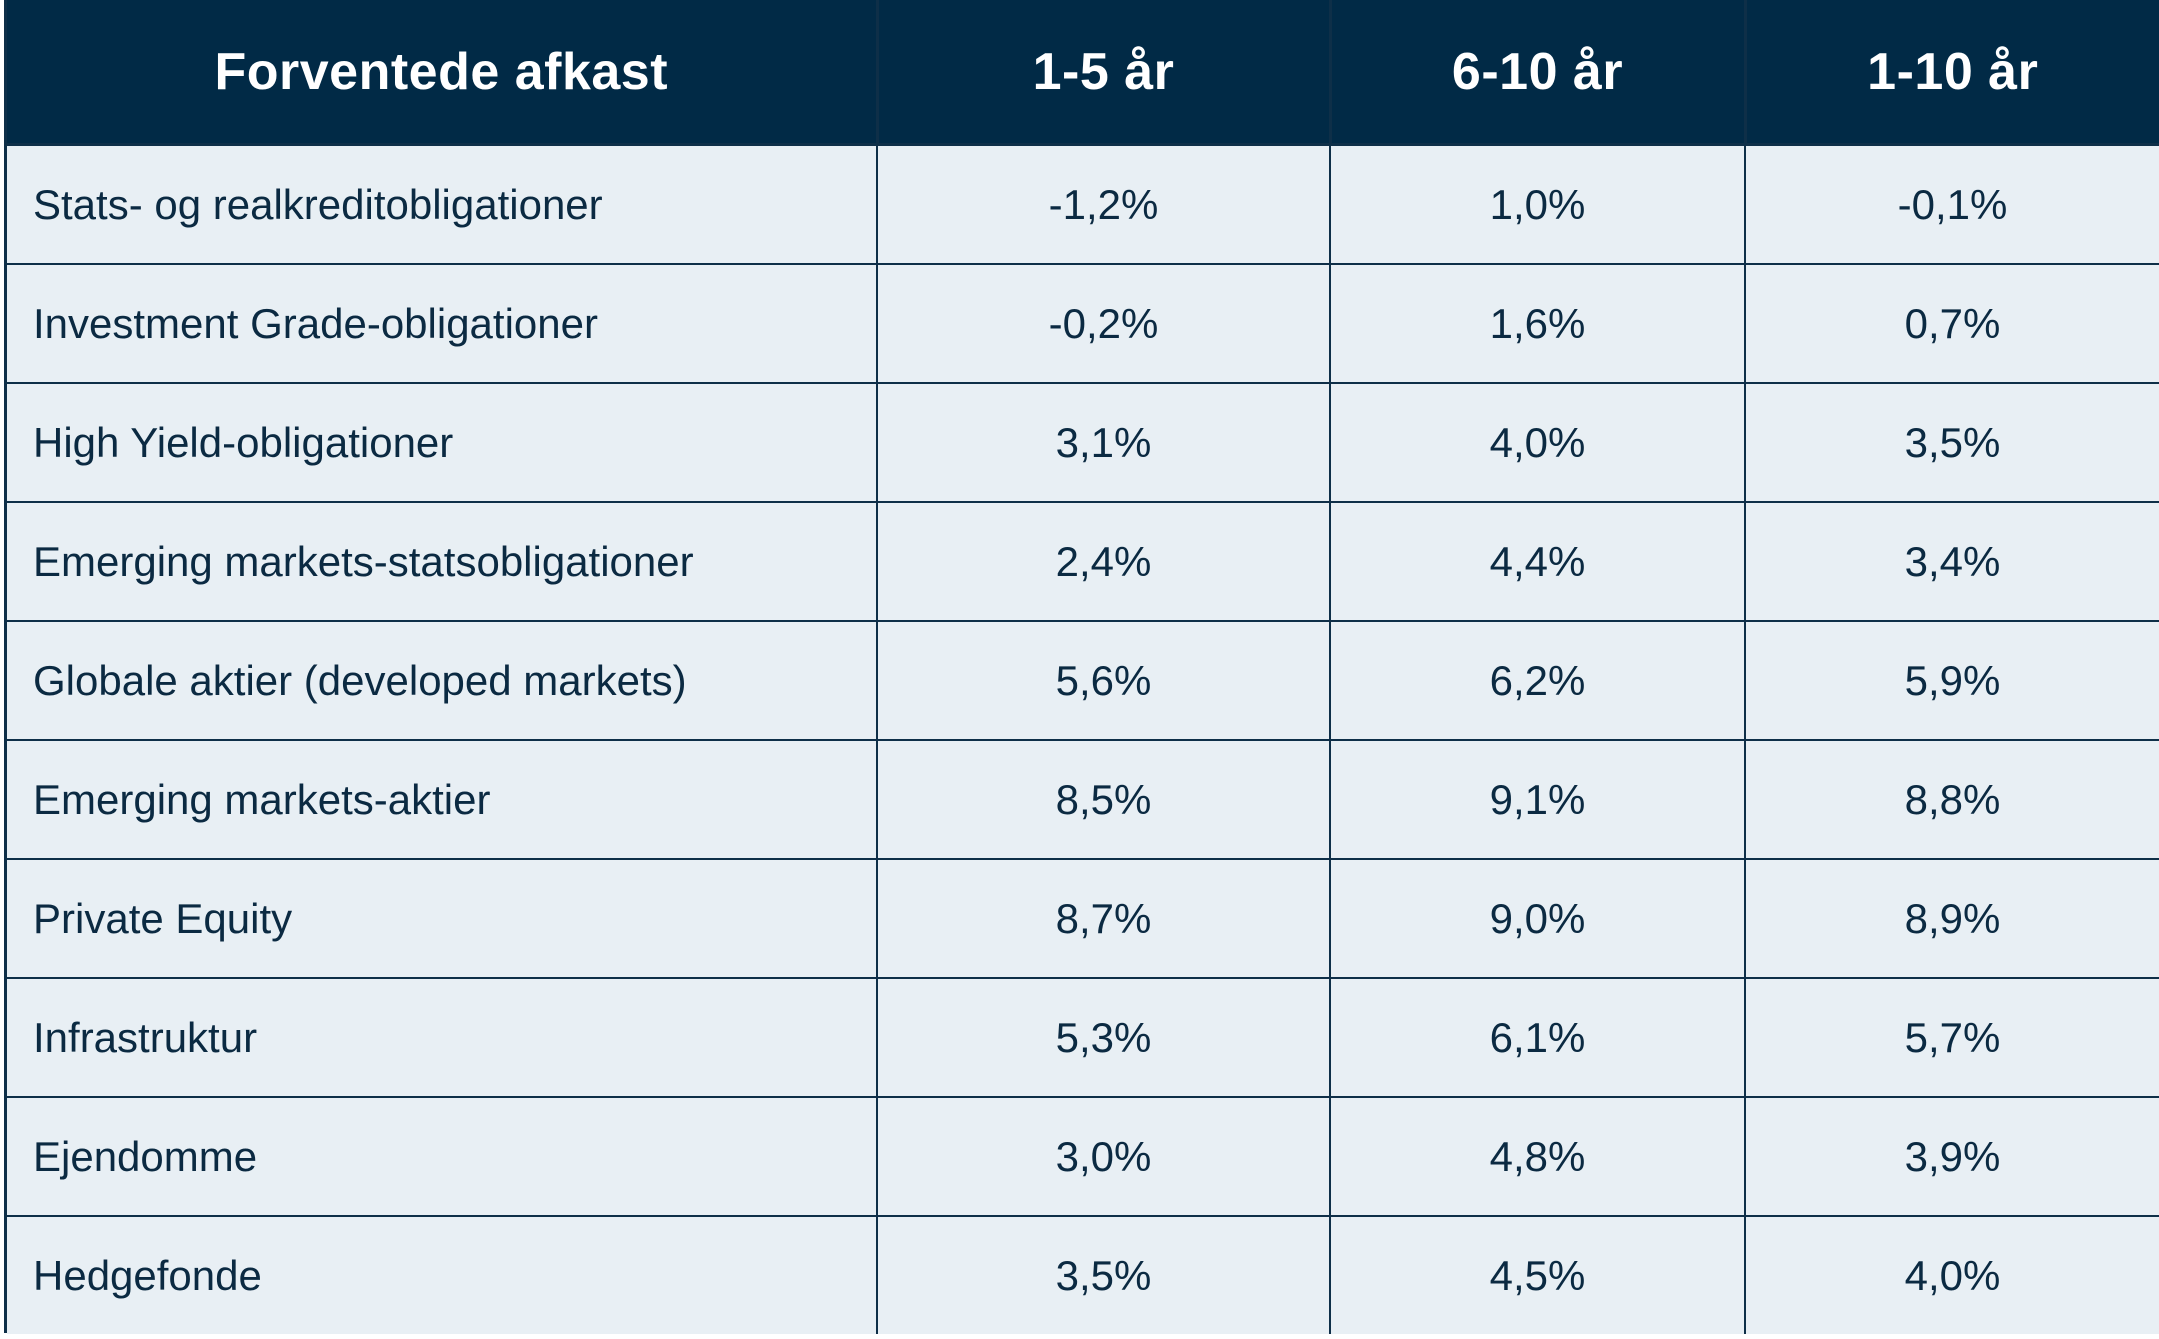 The height and width of the screenshot is (1339, 2159). I want to click on return-6-10-years-cell: 4,8%, so click(1537, 1156).